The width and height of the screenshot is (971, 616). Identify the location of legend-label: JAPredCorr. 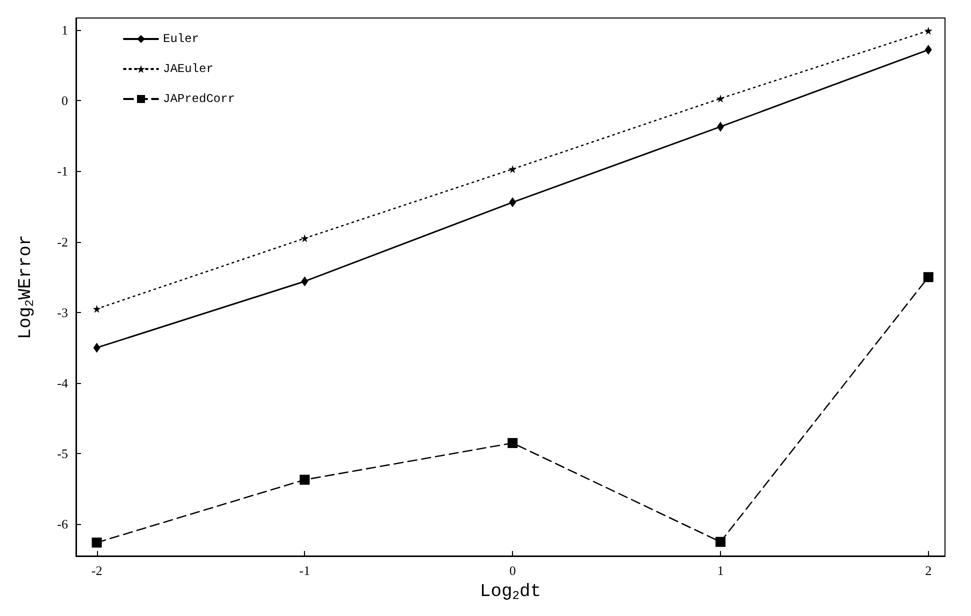
(199, 99).